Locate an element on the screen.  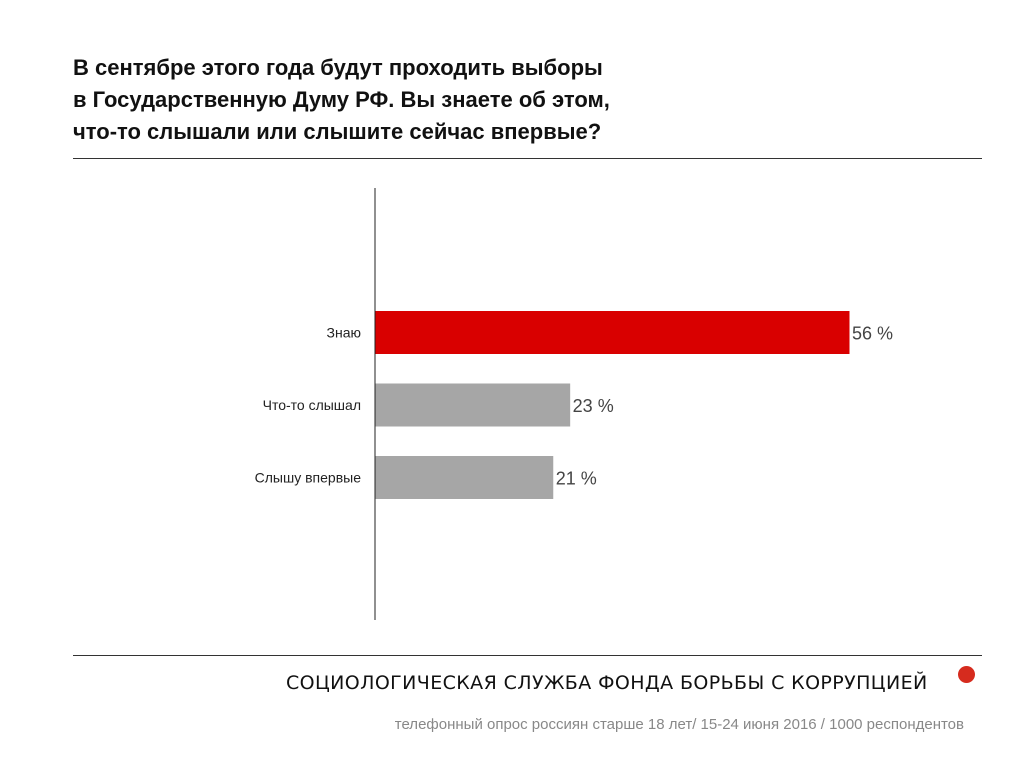
category-label-1: Знаю is located at coordinates (344, 333).